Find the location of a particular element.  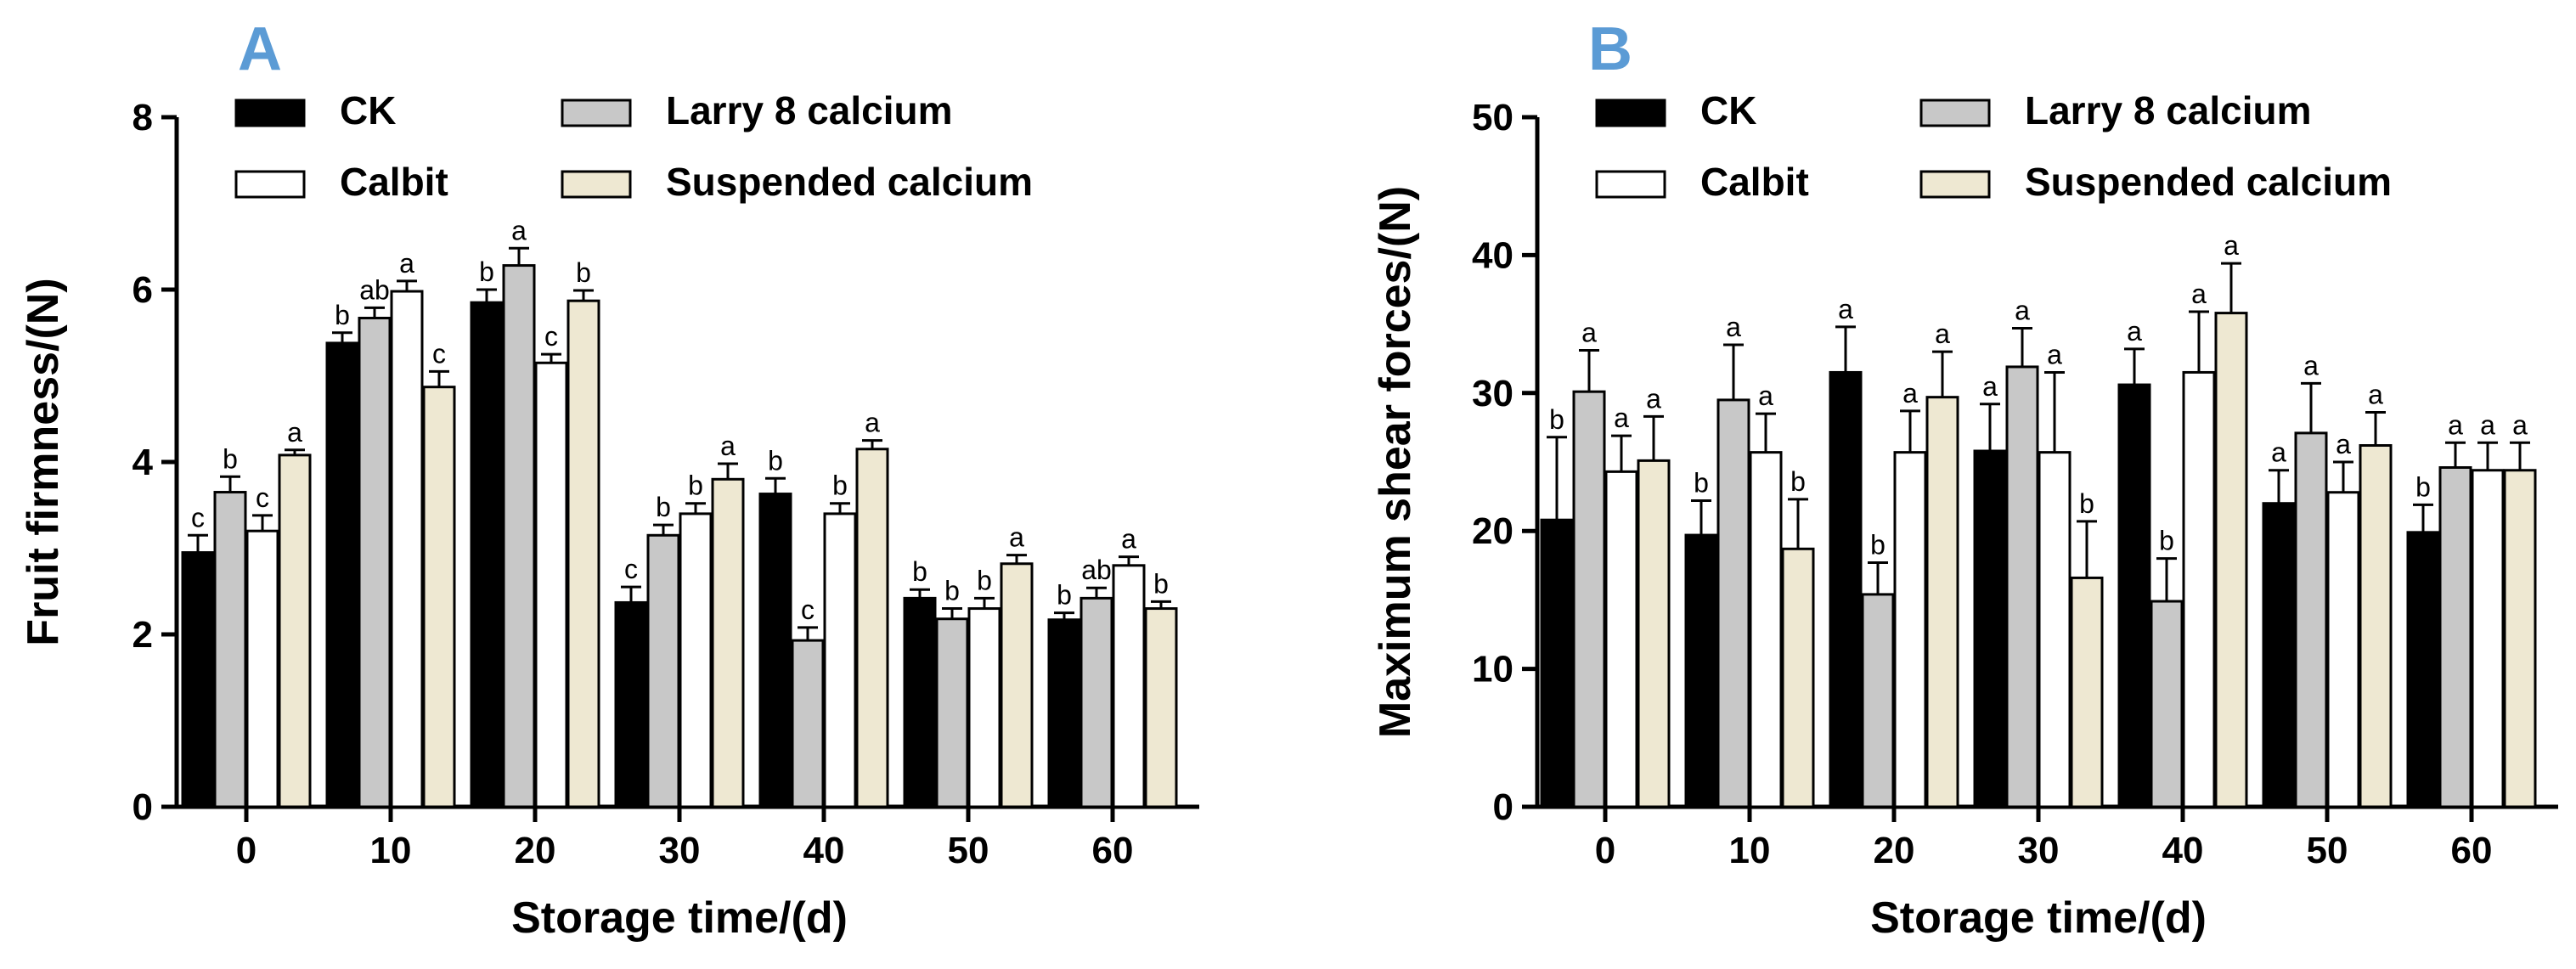

x-tick-label: 20 is located at coordinates (535, 850).